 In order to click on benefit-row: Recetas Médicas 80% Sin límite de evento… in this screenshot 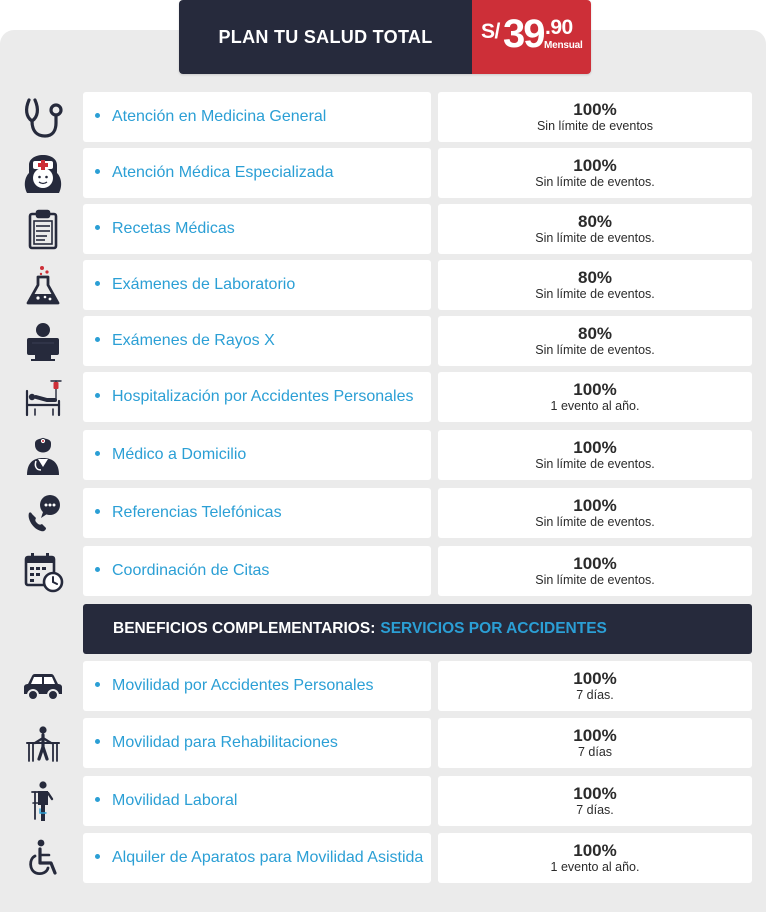, I will do `click(383, 229)`.